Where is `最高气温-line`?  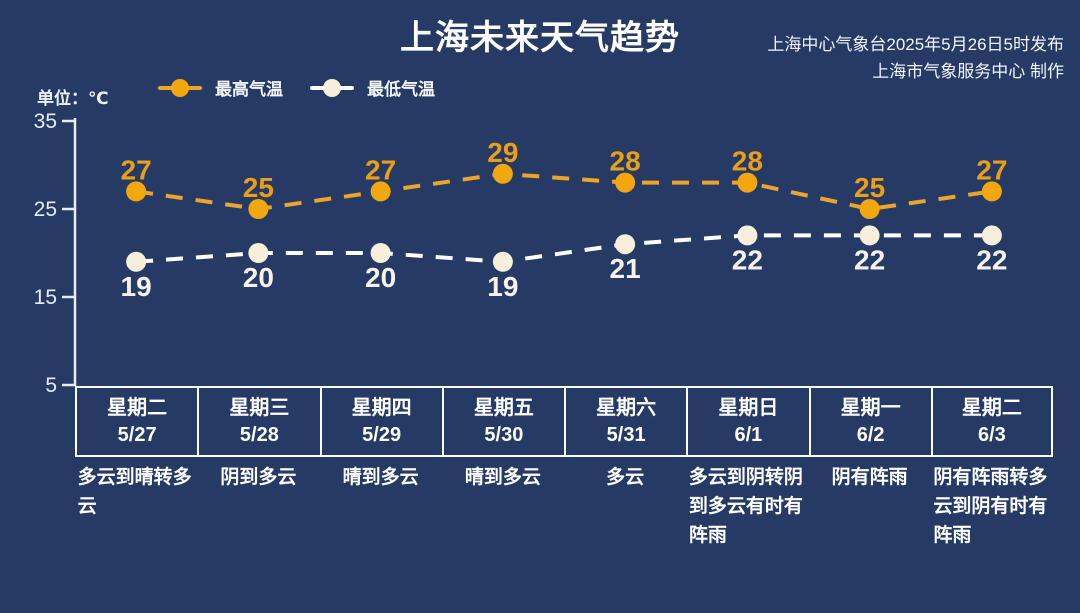
最高气温-line is located at coordinates (564, 191).